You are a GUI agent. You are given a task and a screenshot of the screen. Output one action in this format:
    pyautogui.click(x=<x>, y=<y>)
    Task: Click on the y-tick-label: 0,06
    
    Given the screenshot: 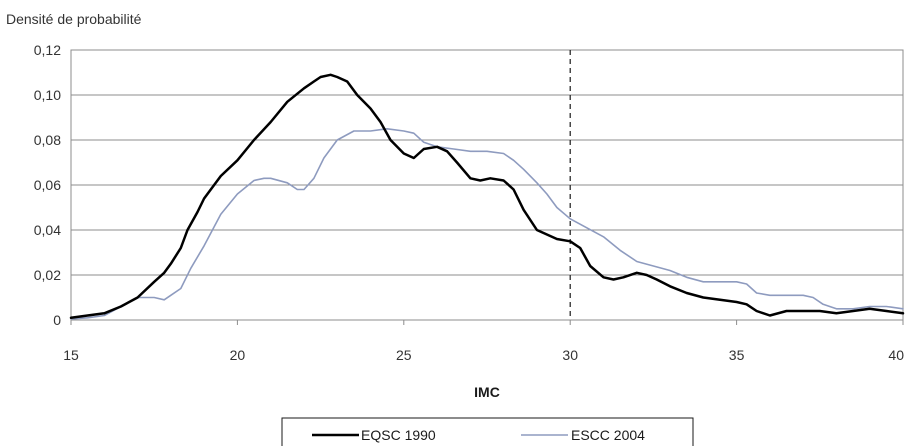 What is the action you would take?
    pyautogui.click(x=47, y=185)
    